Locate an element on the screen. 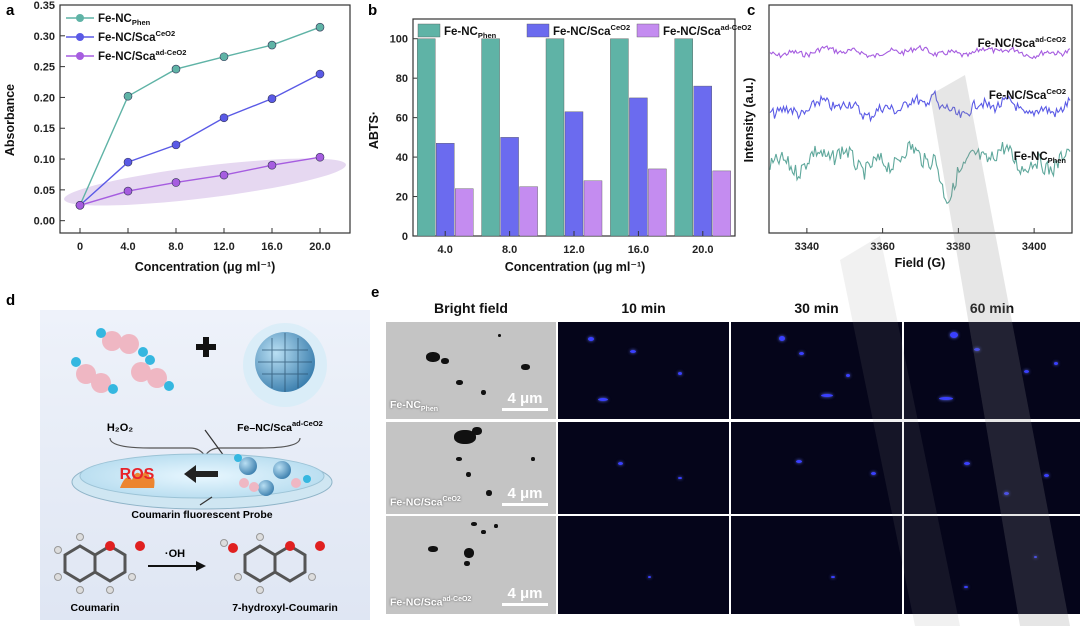 The image size is (1080, 626). x-axis-label: Field (G) is located at coordinates (920, 263).